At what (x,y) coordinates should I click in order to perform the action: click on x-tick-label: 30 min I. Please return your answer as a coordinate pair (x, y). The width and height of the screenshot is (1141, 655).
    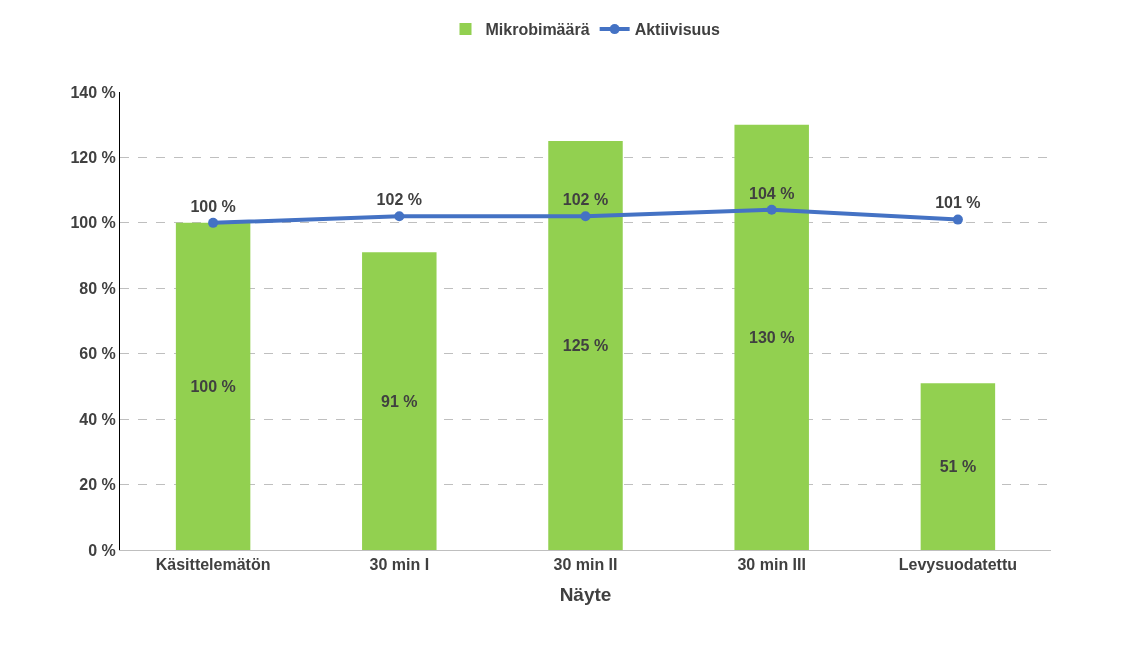
    Looking at the image, I should click on (399, 565).